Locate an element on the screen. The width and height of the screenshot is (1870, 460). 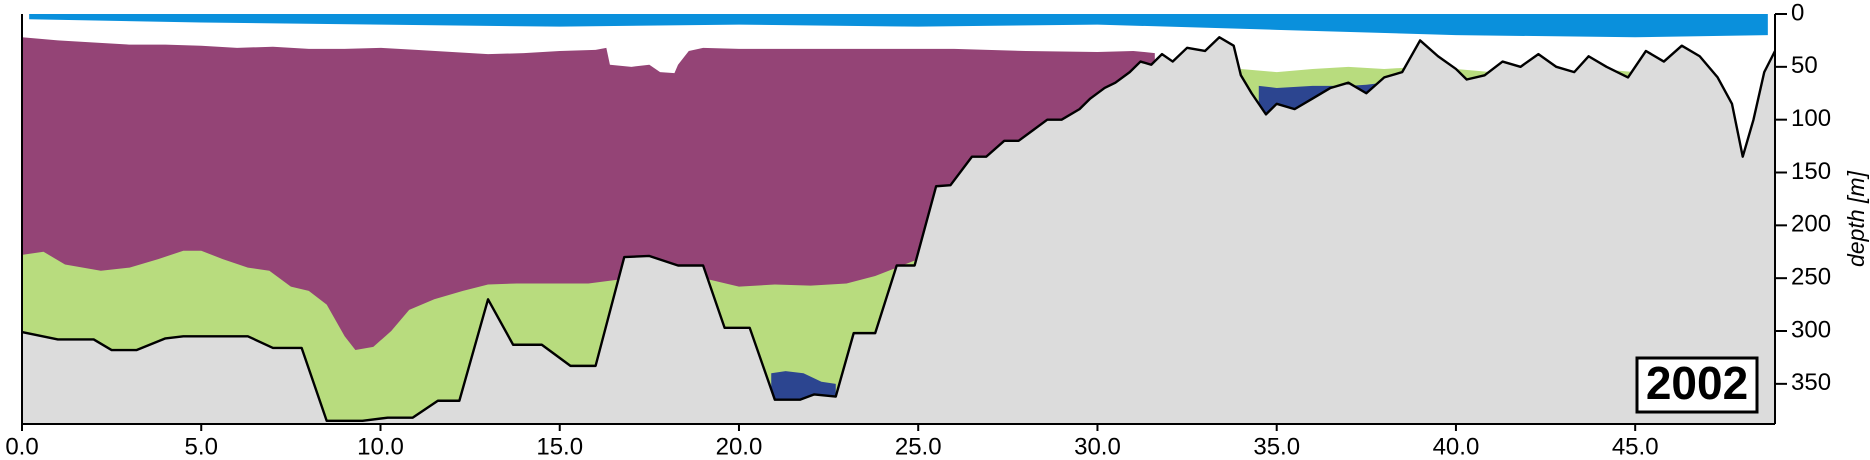
x-tick-label: 40.0 is located at coordinates (1456, 446).